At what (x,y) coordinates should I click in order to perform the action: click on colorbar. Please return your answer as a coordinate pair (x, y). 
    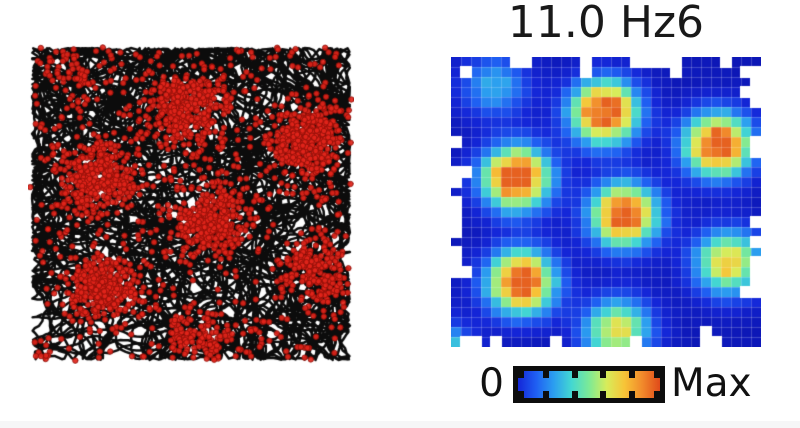
    Looking at the image, I should click on (589, 384).